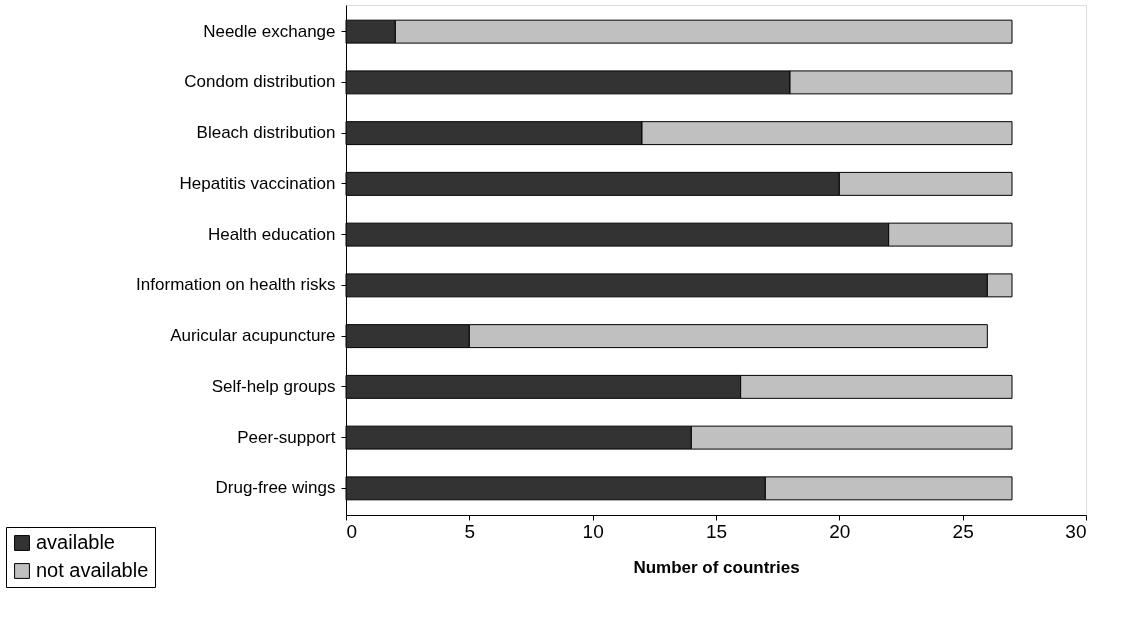 This screenshot has width=1129, height=633. What do you see at coordinates (257, 183) in the screenshot?
I see `y-tick-label: Hepatitis vaccination` at bounding box center [257, 183].